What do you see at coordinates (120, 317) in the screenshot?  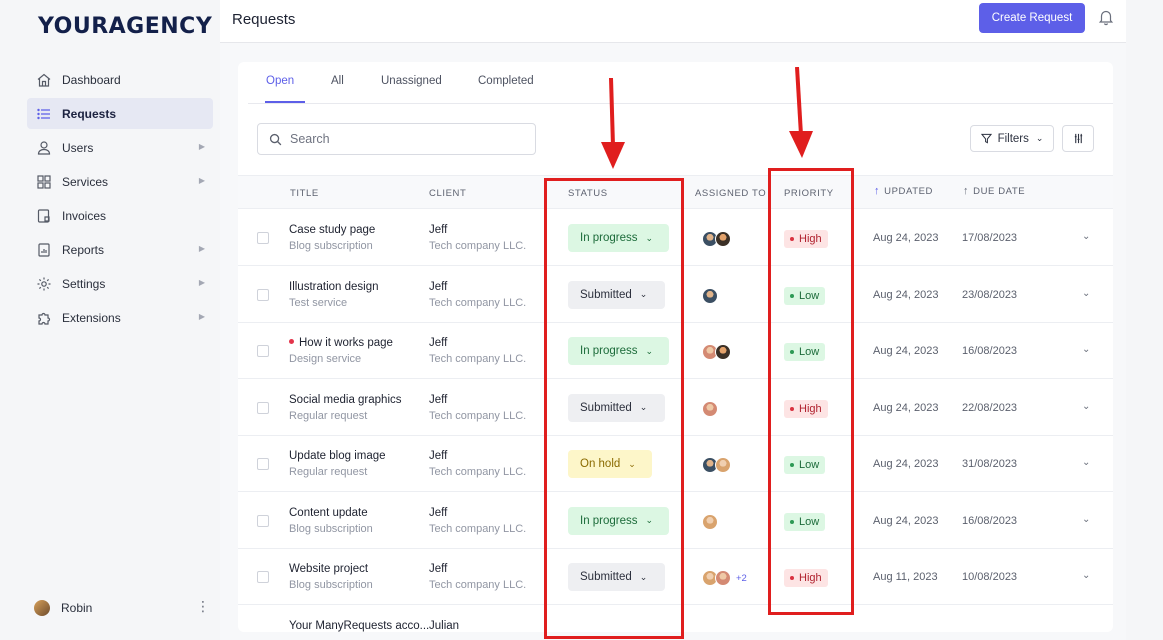 I see `sidebar-item-extensions: Extensions ▶` at bounding box center [120, 317].